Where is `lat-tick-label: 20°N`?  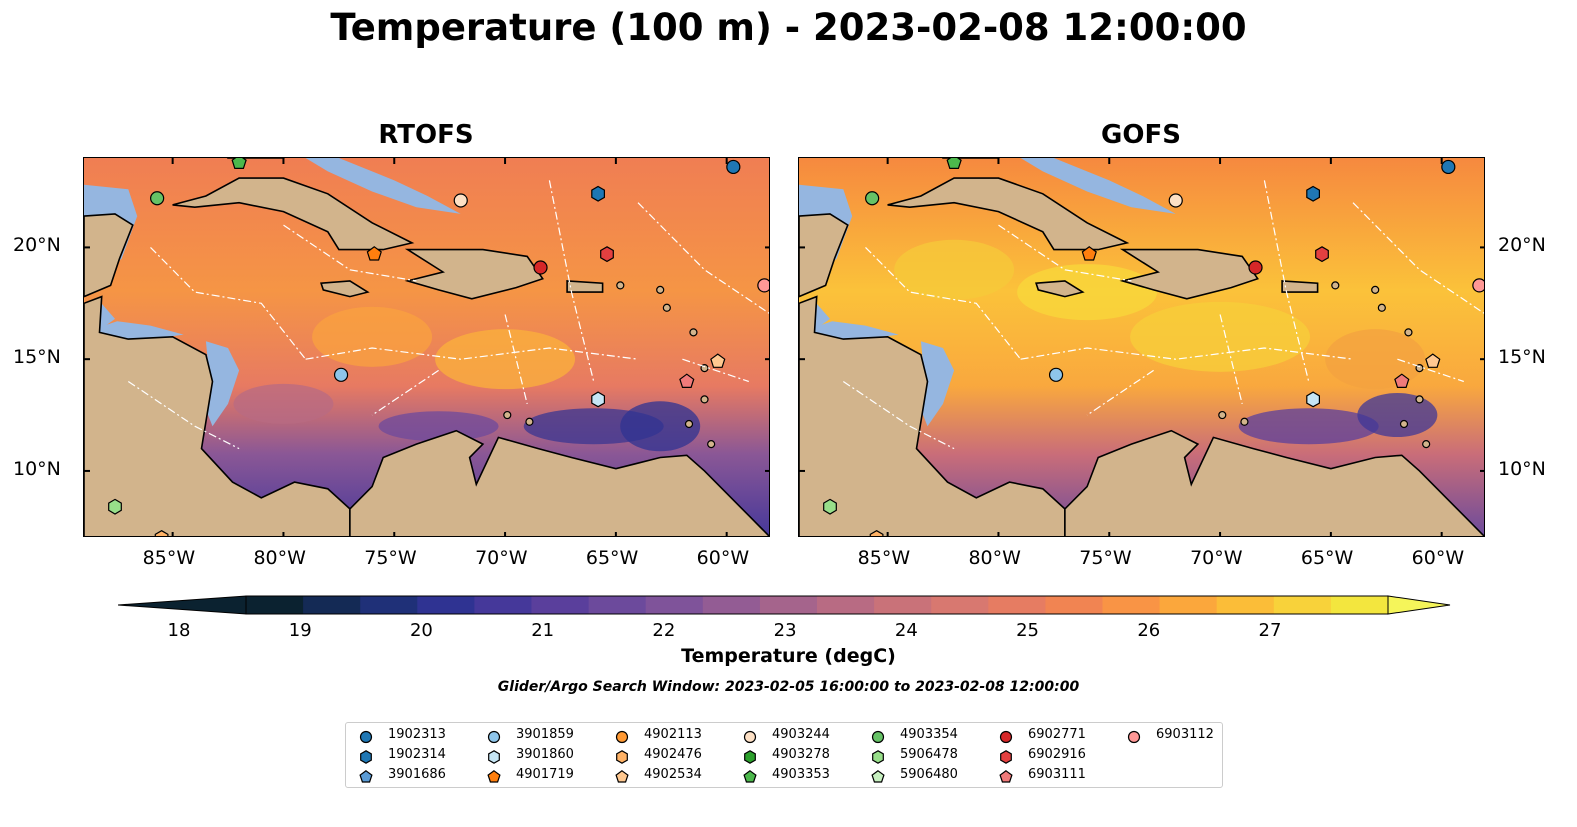 lat-tick-label: 20°N is located at coordinates (37, 245).